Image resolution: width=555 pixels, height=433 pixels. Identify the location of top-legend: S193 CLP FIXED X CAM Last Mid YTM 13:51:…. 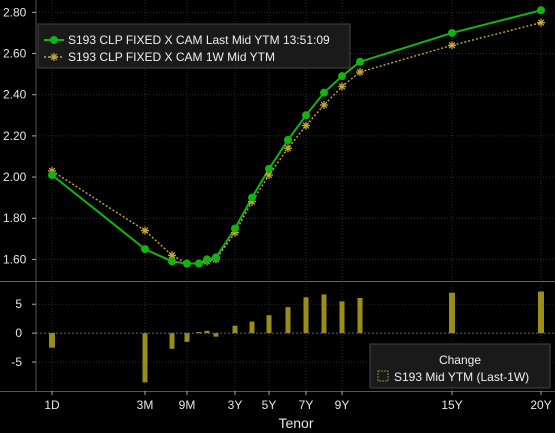
(194, 46).